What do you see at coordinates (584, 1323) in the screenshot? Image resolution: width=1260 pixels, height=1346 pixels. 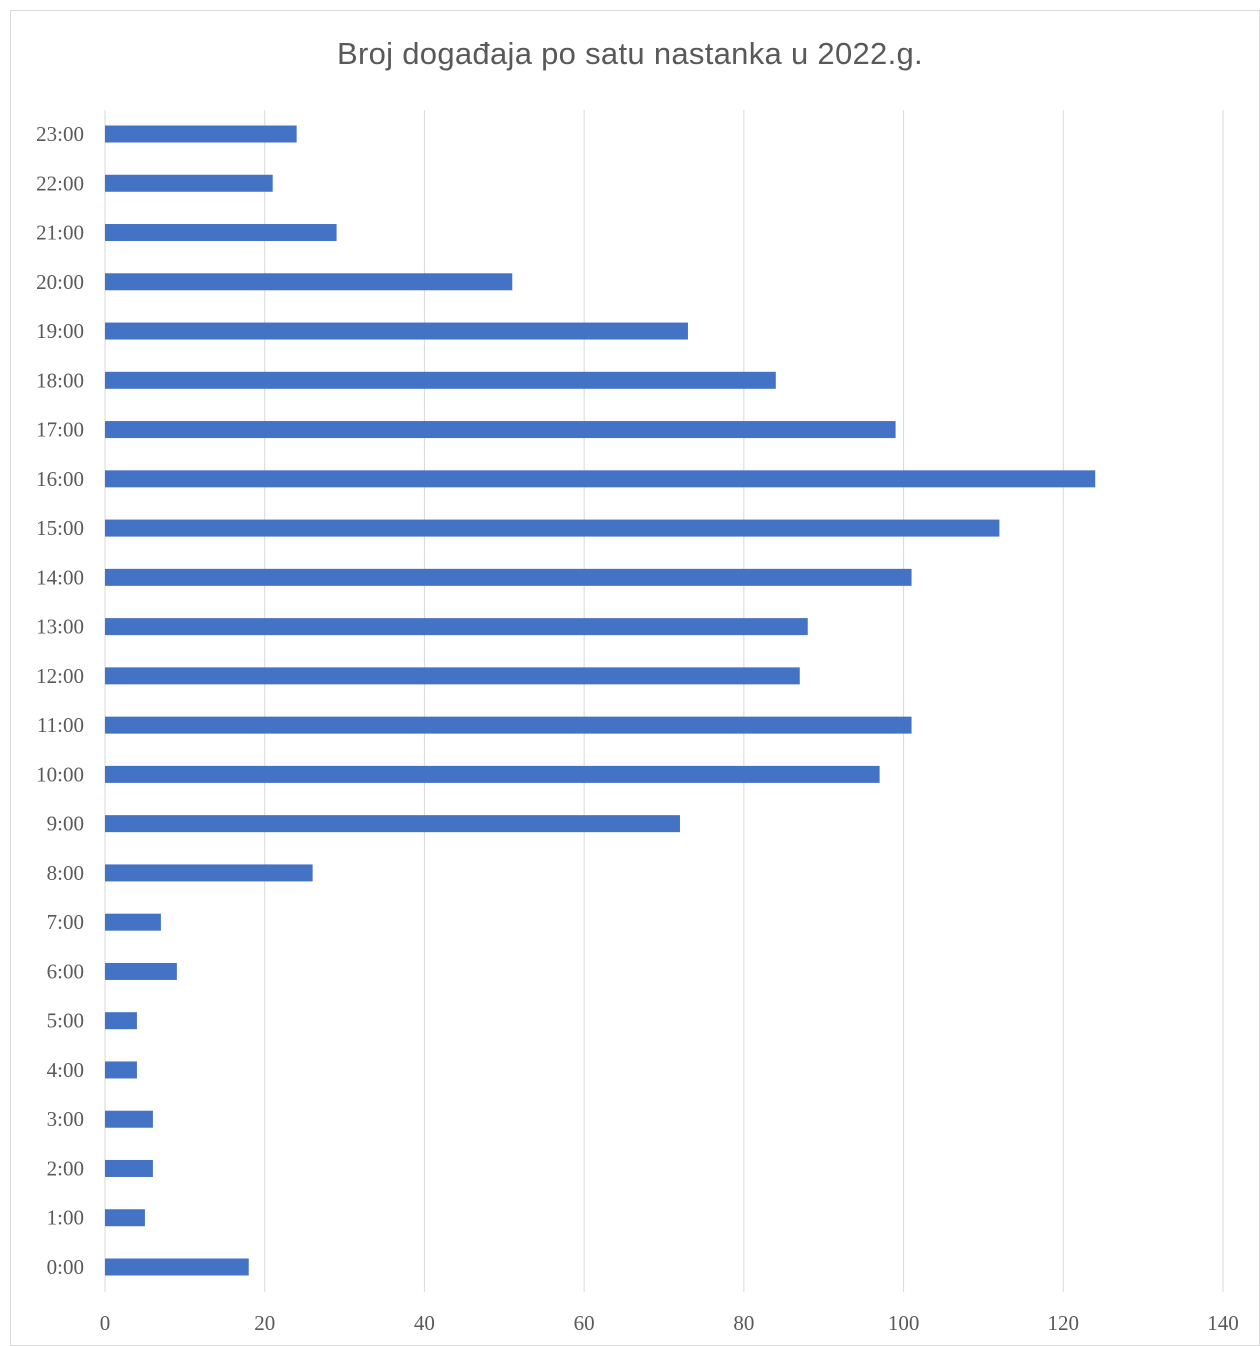 I see `x-tick-label: 60` at bounding box center [584, 1323].